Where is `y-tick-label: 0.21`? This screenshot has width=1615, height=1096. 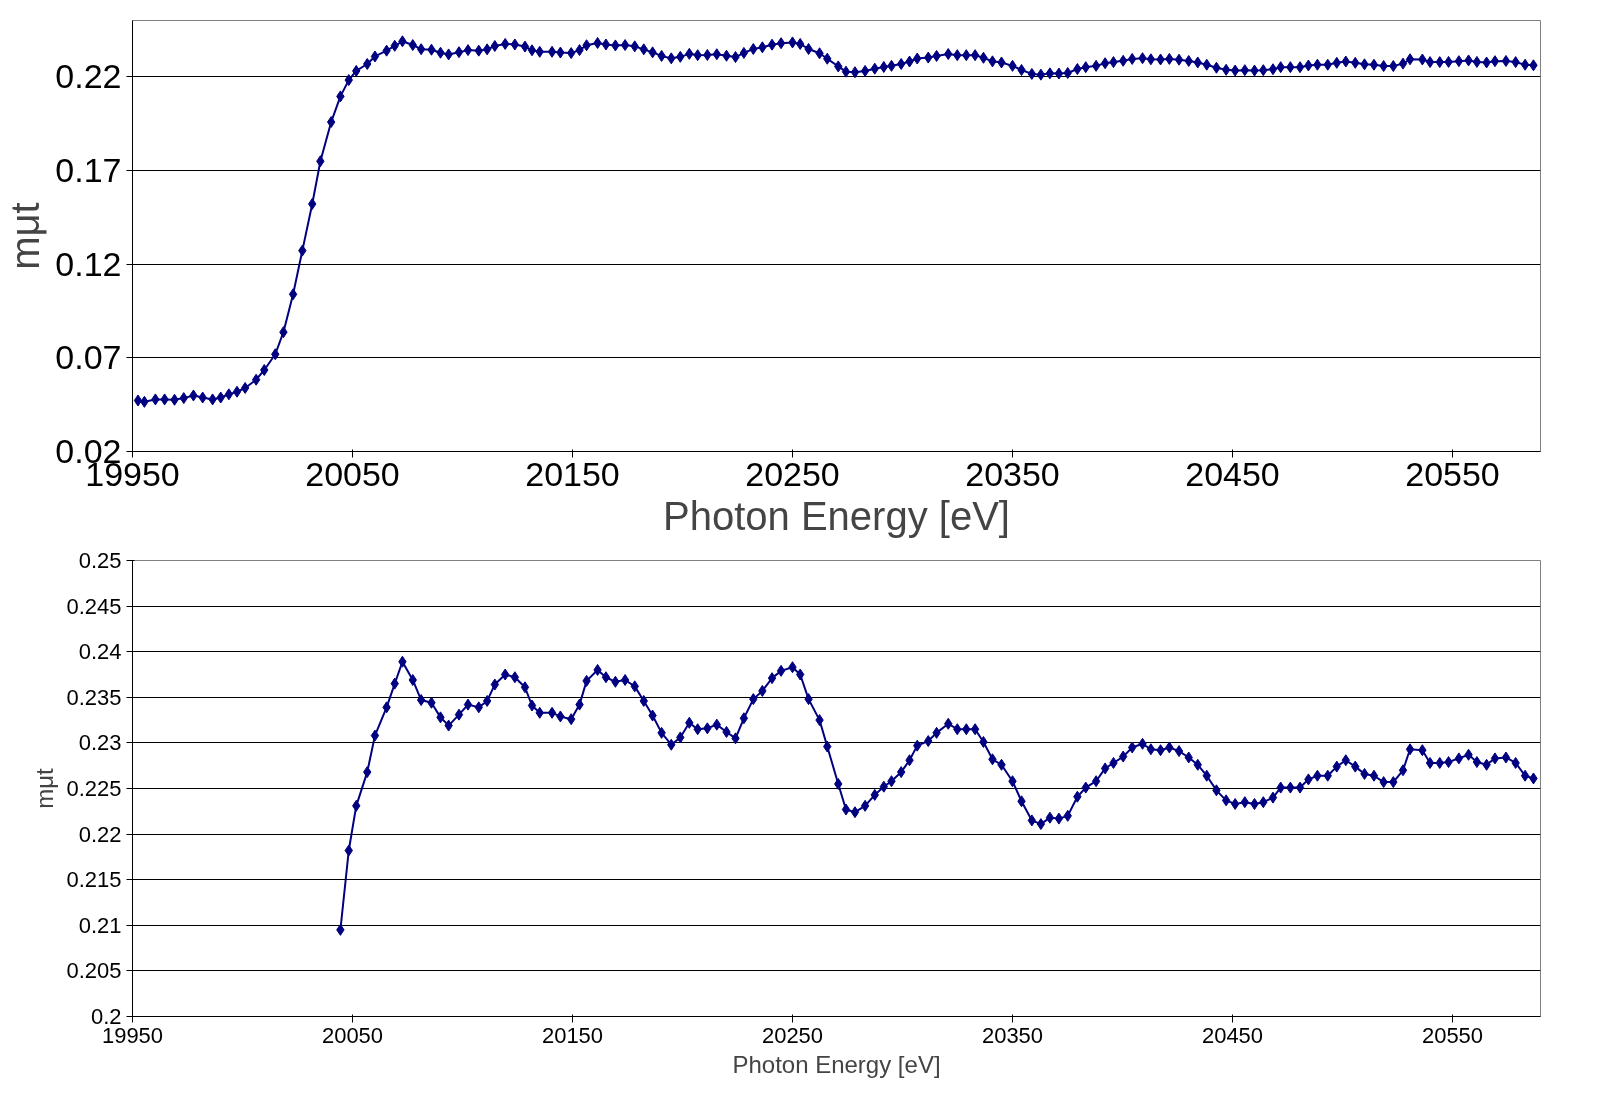 y-tick-label: 0.21 is located at coordinates (100, 925).